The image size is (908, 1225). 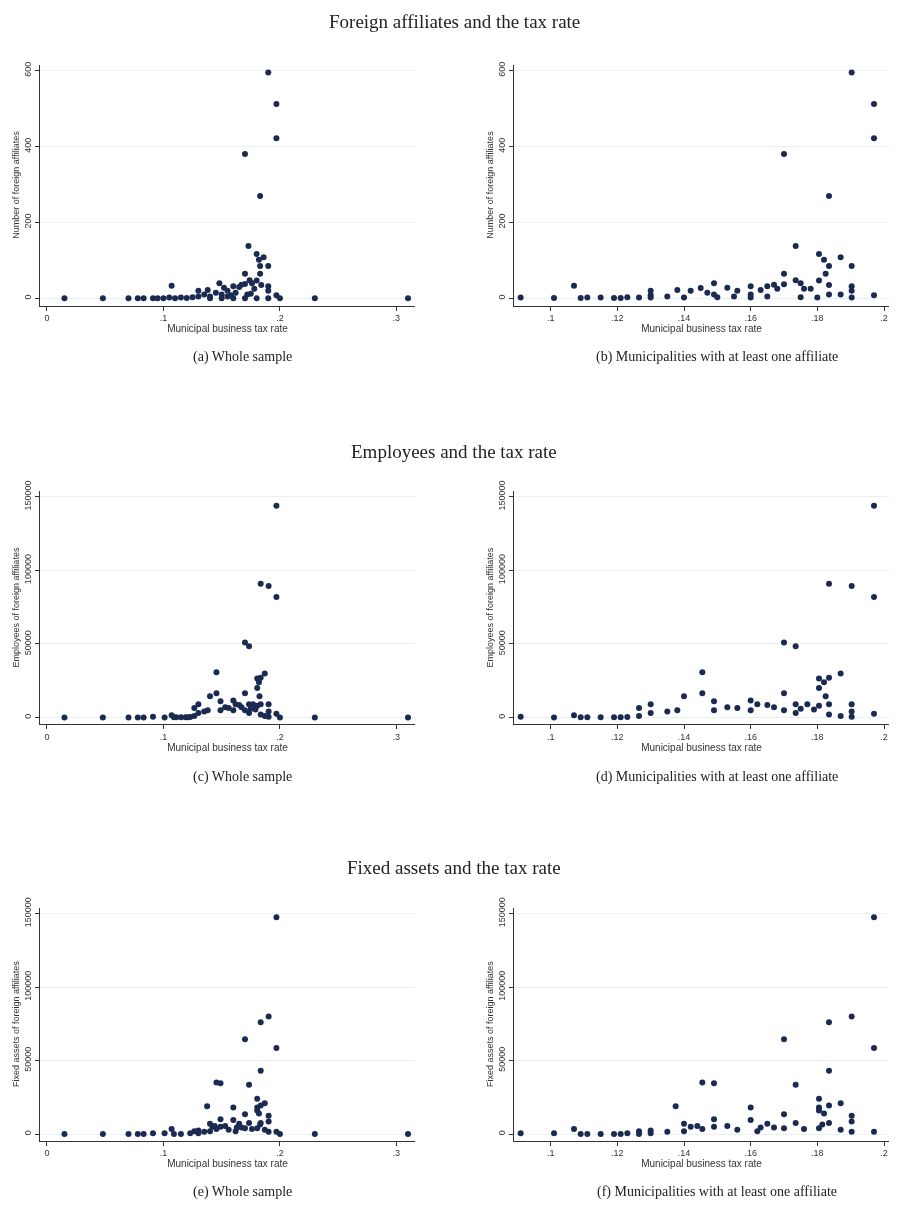 What do you see at coordinates (750, 736) in the screenshot?
I see `x-tick-label: .16` at bounding box center [750, 736].